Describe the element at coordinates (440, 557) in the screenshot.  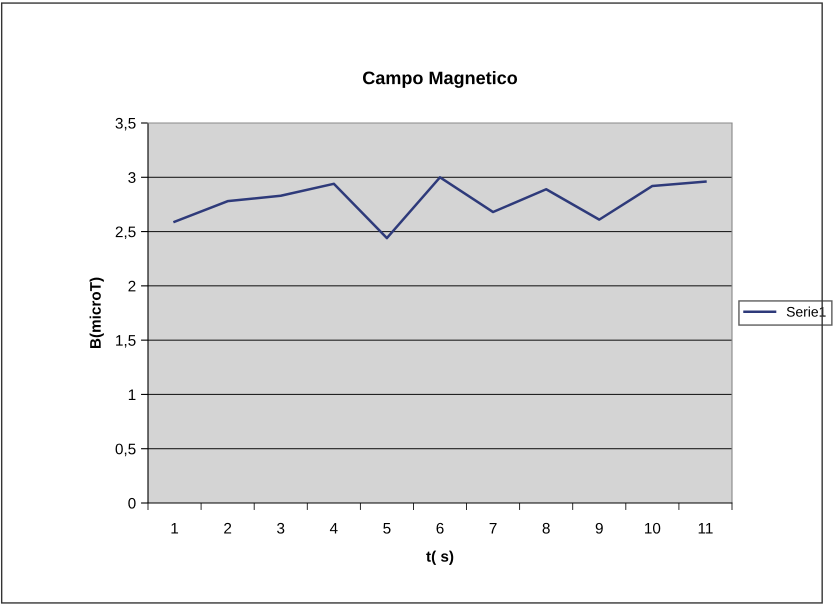
I see `x-axis-title: t( s)` at that location.